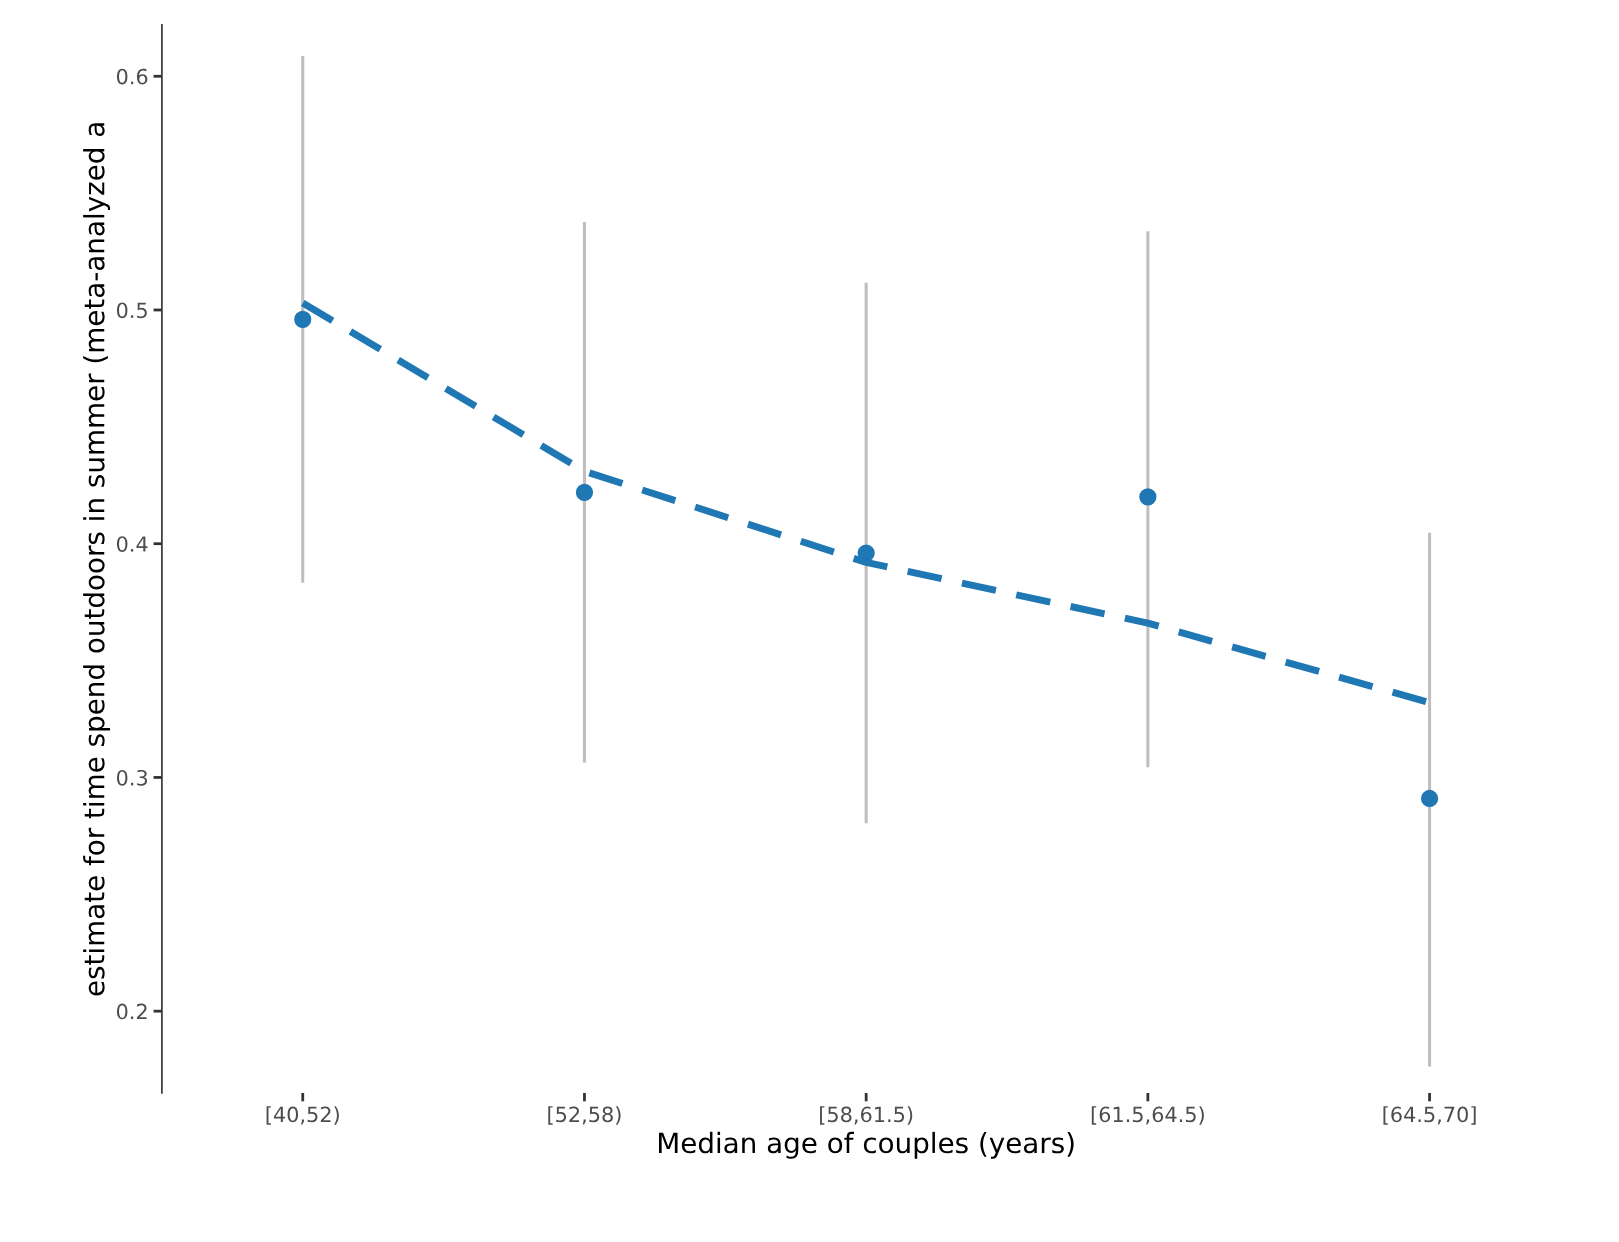  Describe the element at coordinates (584, 1115) in the screenshot. I see `x-tick-label: [52,58)` at that location.